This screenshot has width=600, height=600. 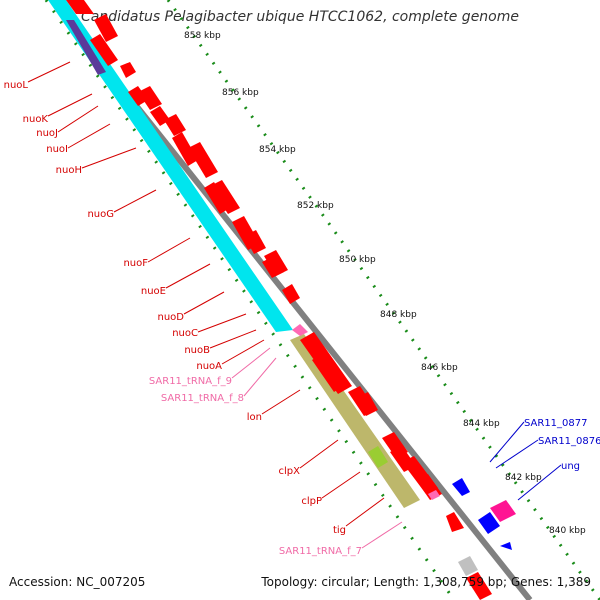 I want to click on tick-label: 858 kbp, so click(x=202, y=36).